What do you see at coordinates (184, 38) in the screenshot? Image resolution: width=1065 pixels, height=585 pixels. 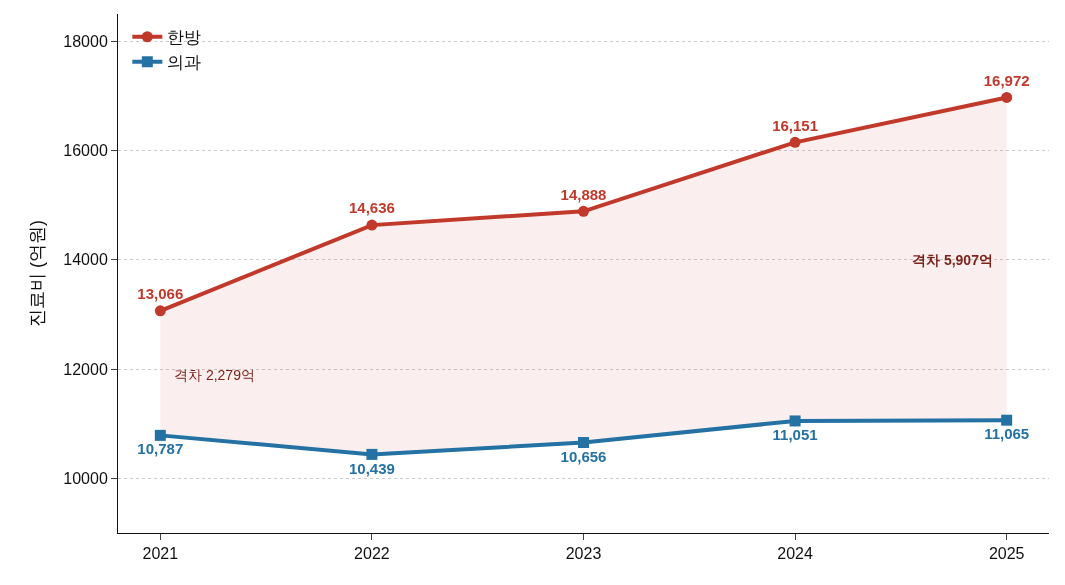 I see `legend-label: 한방` at bounding box center [184, 38].